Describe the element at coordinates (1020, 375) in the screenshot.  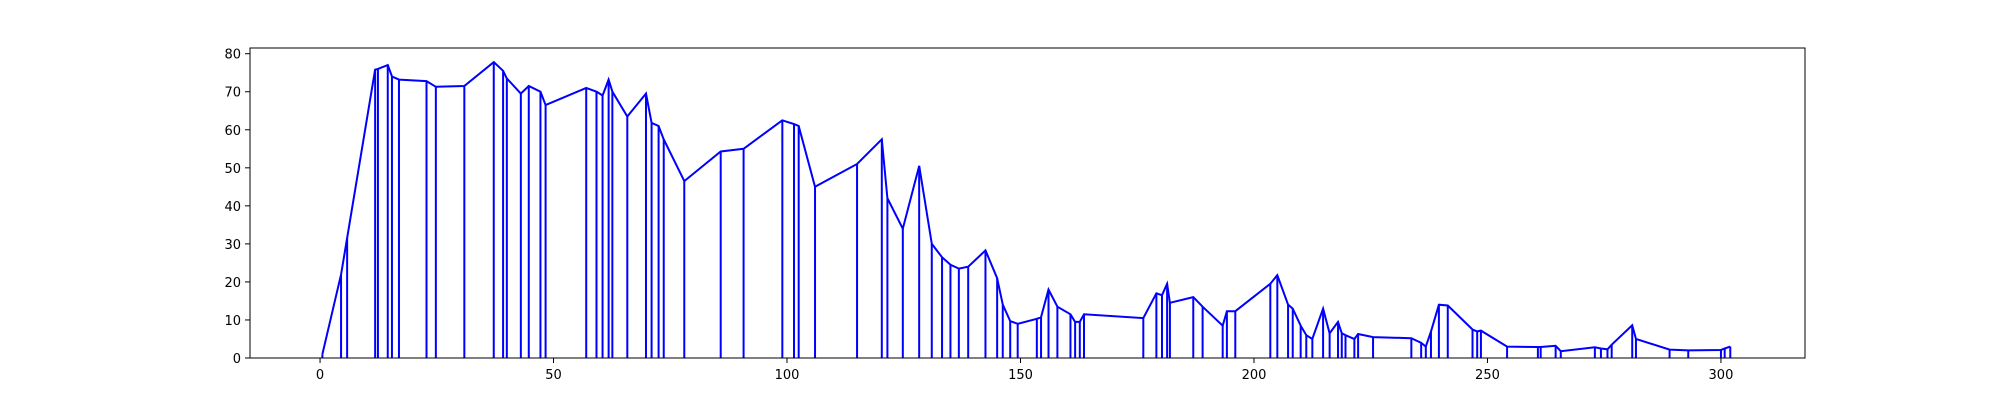
I see `x-tick-label: 150` at that location.